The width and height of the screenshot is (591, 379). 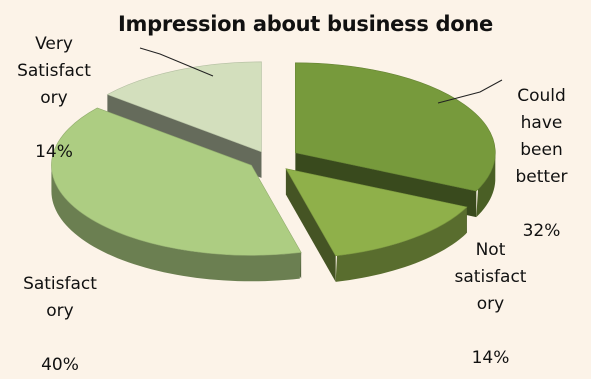 I want to click on slice-name-could-have-been-better: Could have been better, so click(x=541, y=136).